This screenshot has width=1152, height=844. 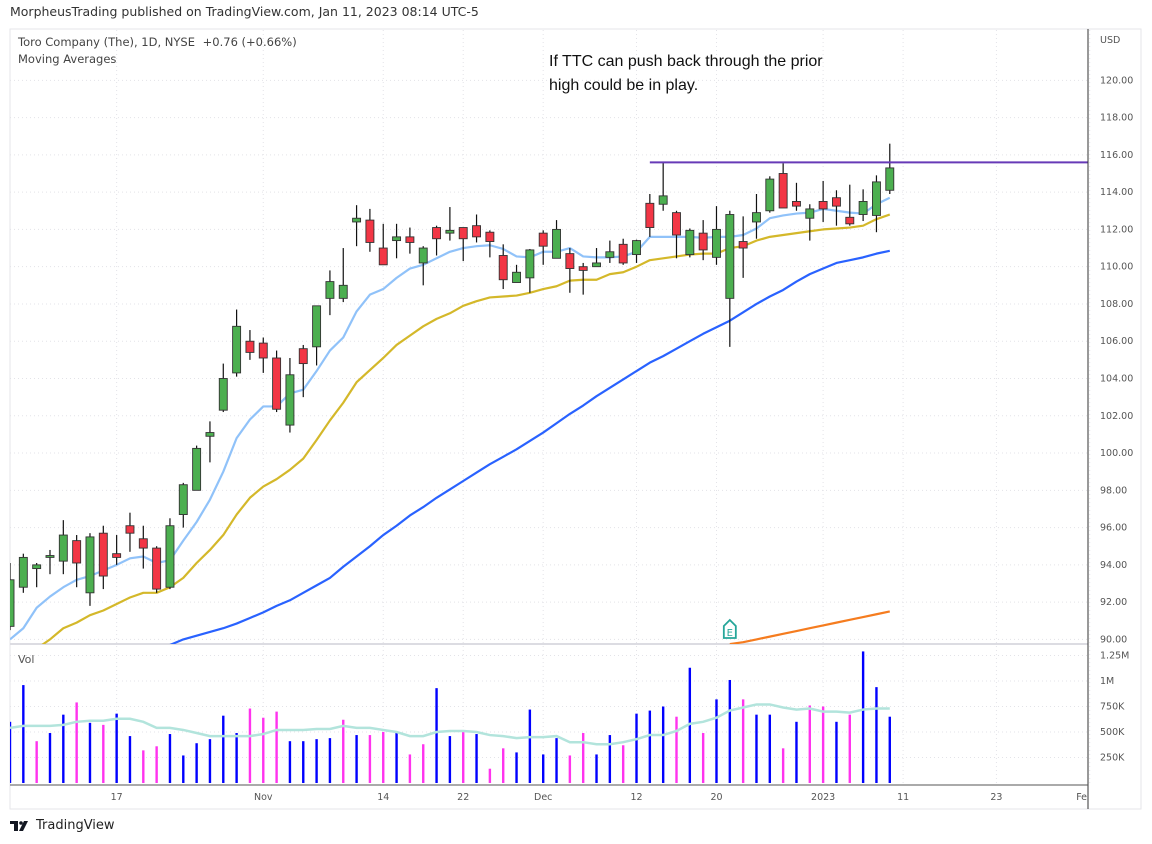 I want to click on earnings-marker-icon, so click(x=729, y=628).